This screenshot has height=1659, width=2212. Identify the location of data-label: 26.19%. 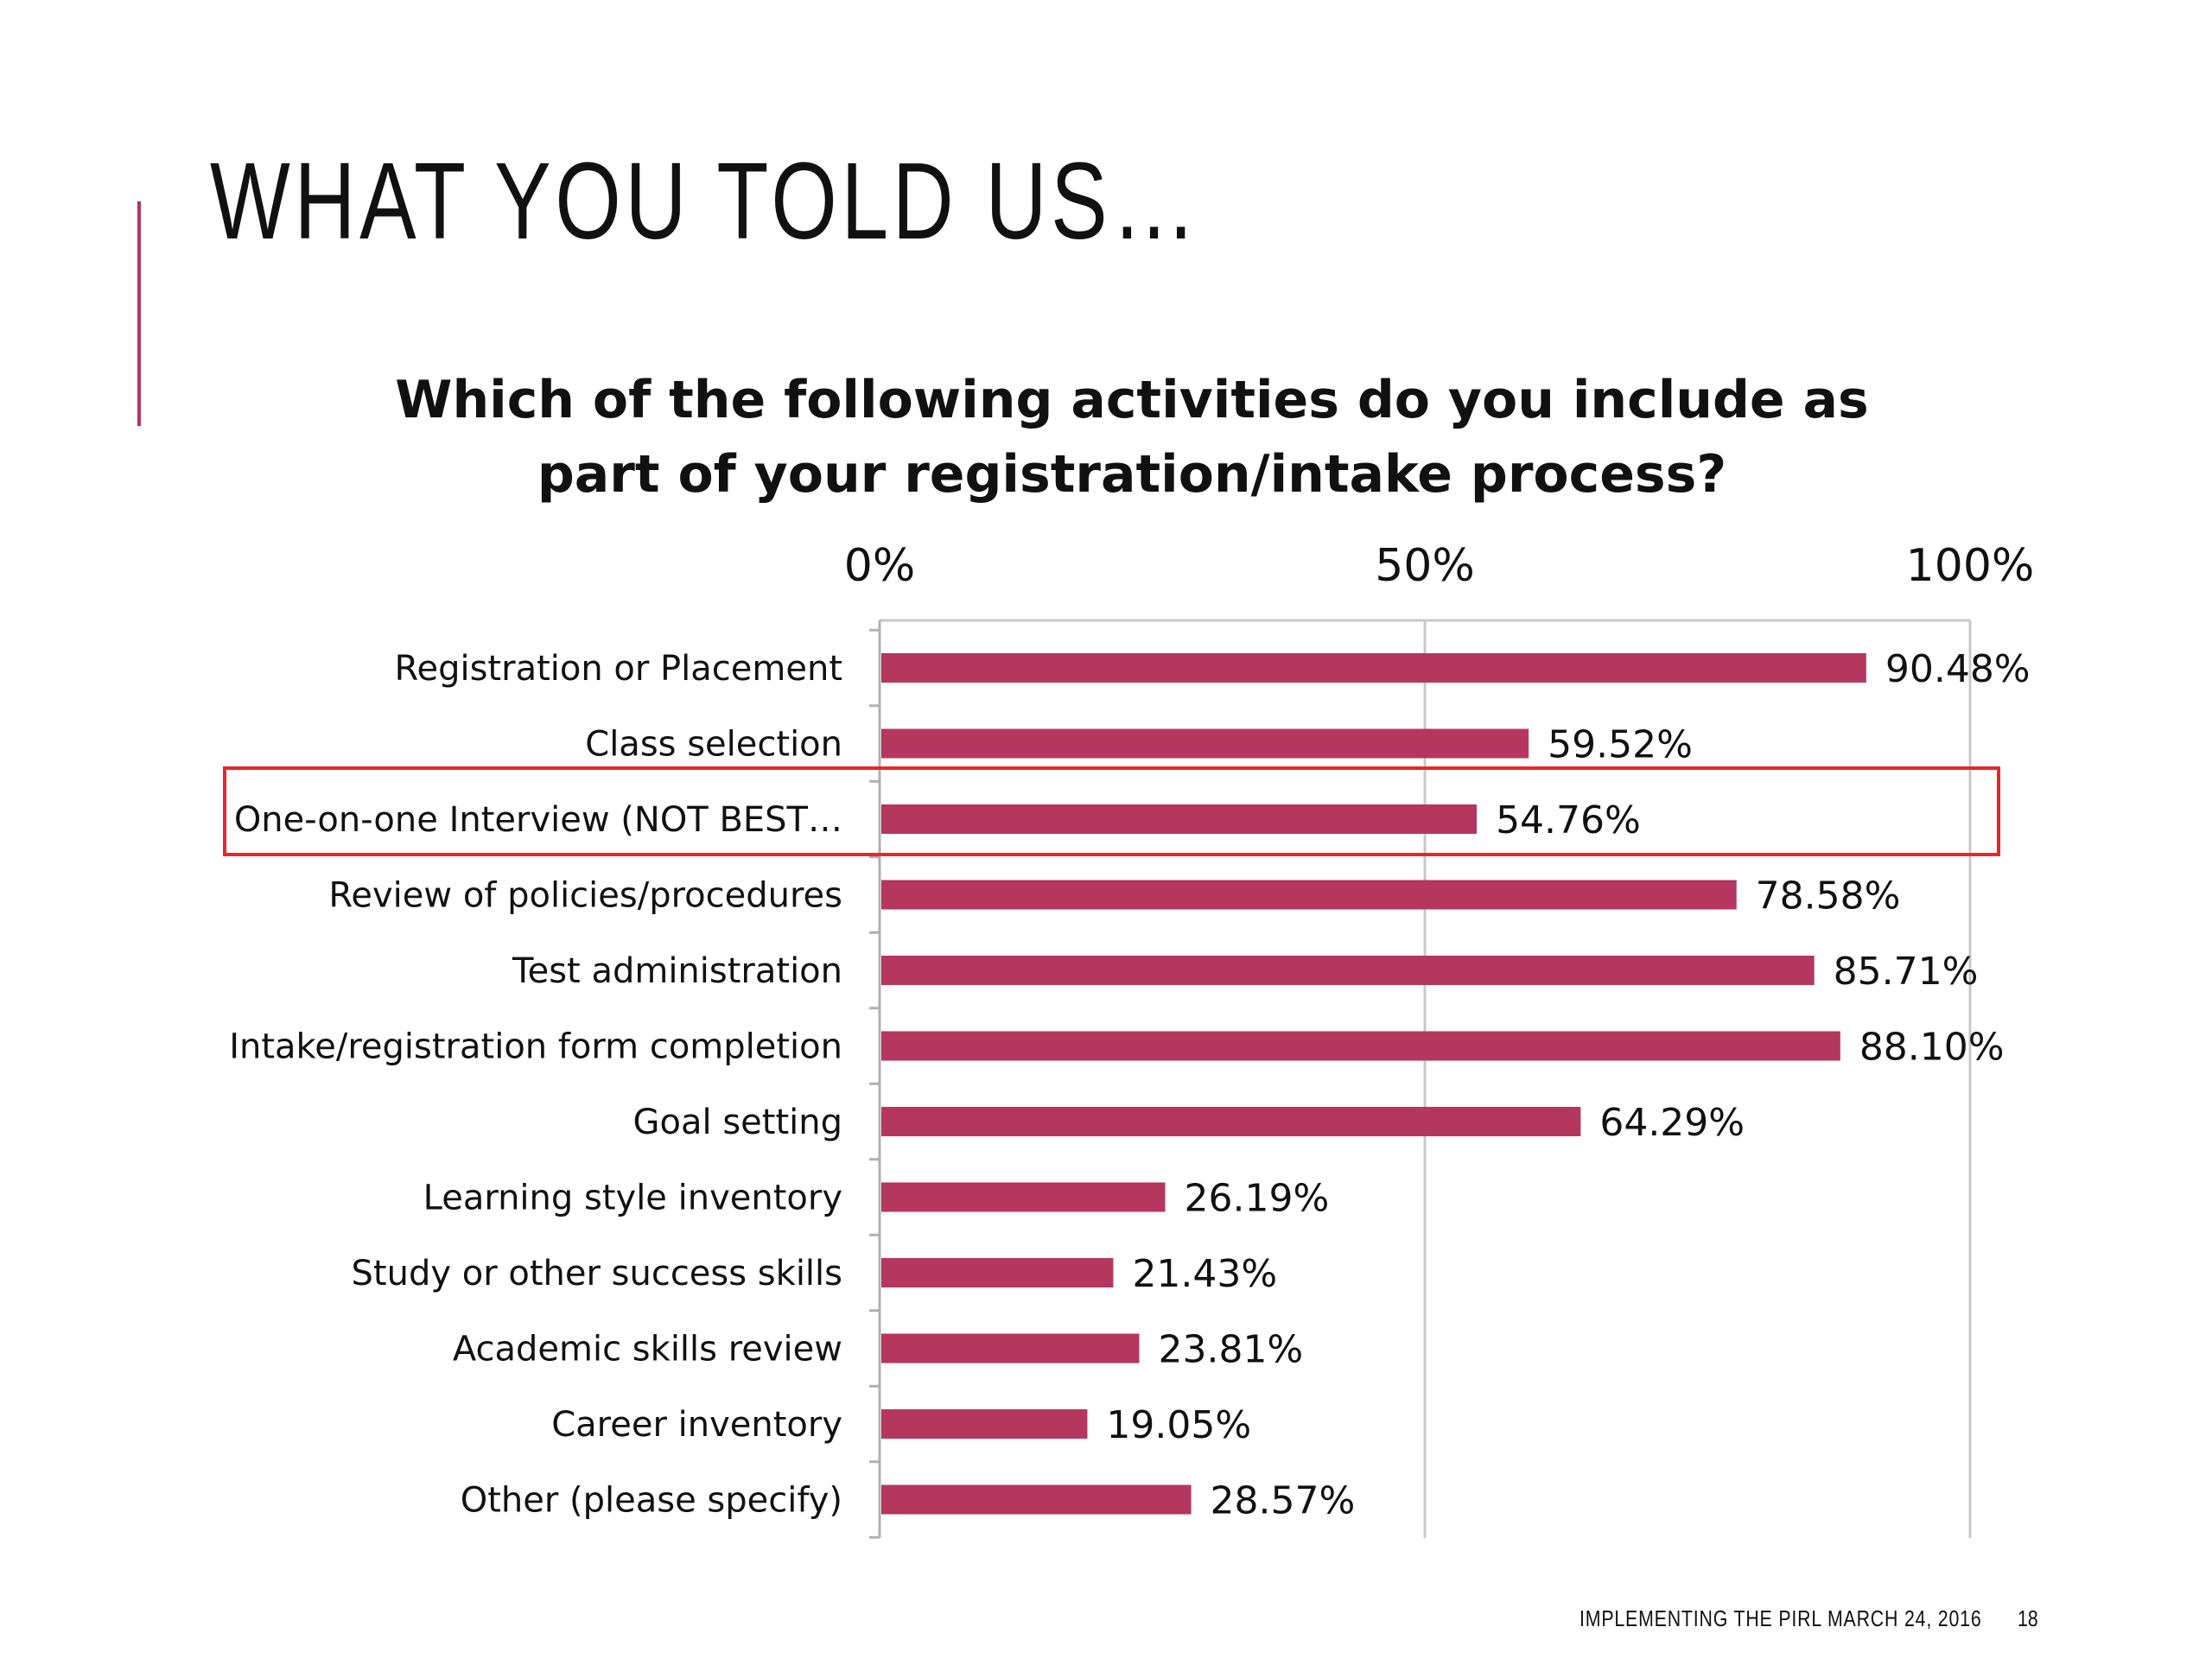
(1257, 1199).